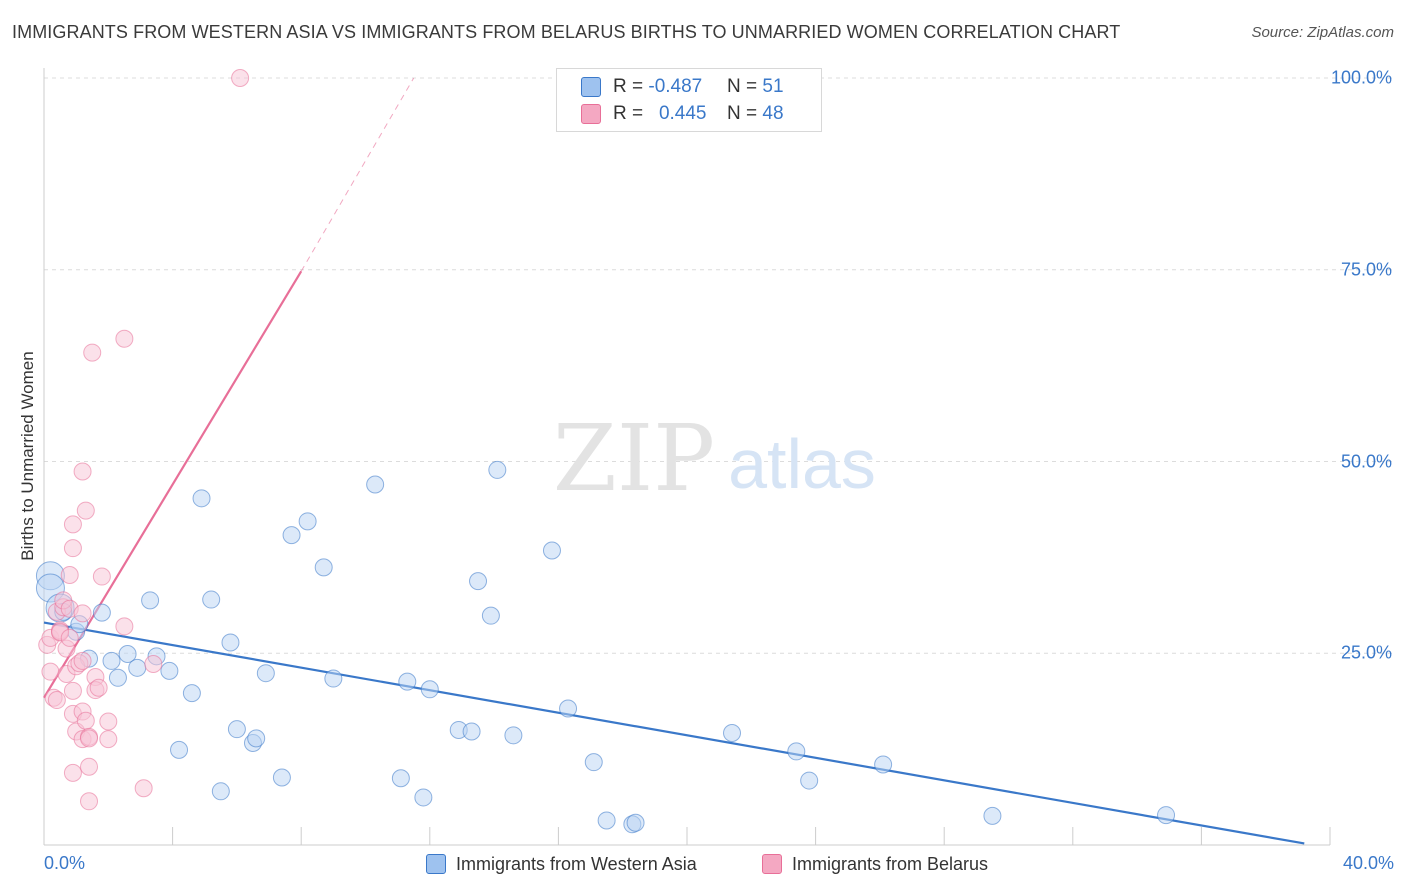  I want to click on bottom-legend-label: Immigrants from Belarus, so click(890, 863).